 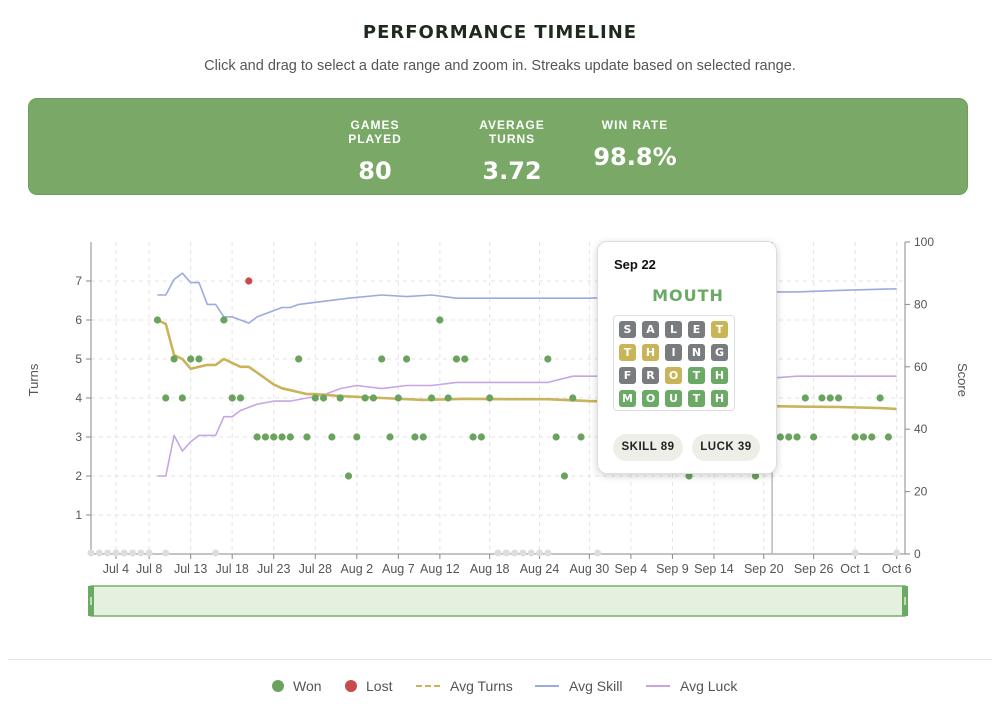 What do you see at coordinates (650, 375) in the screenshot?
I see `letter-tile: R` at bounding box center [650, 375].